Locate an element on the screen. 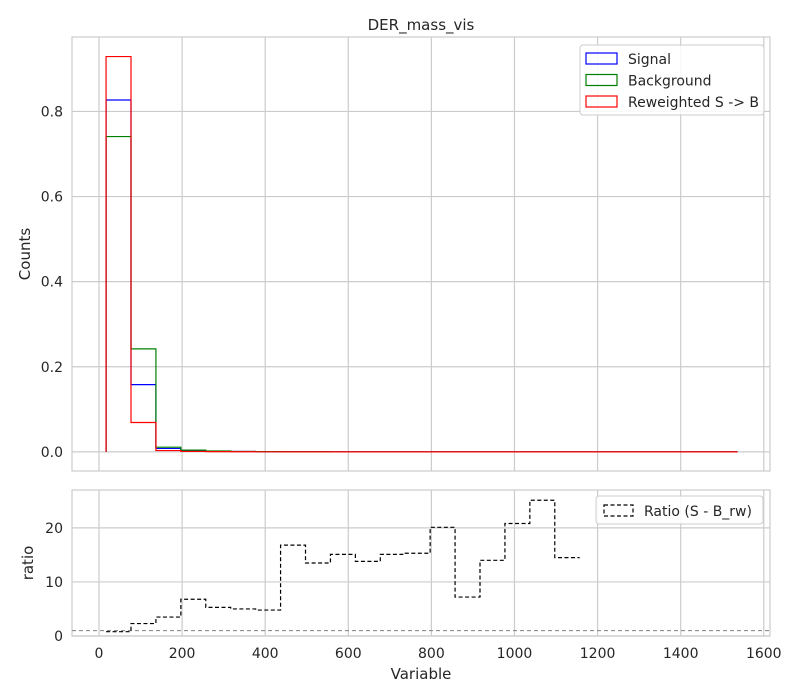  x-tick-label: 1400 is located at coordinates (681, 654).